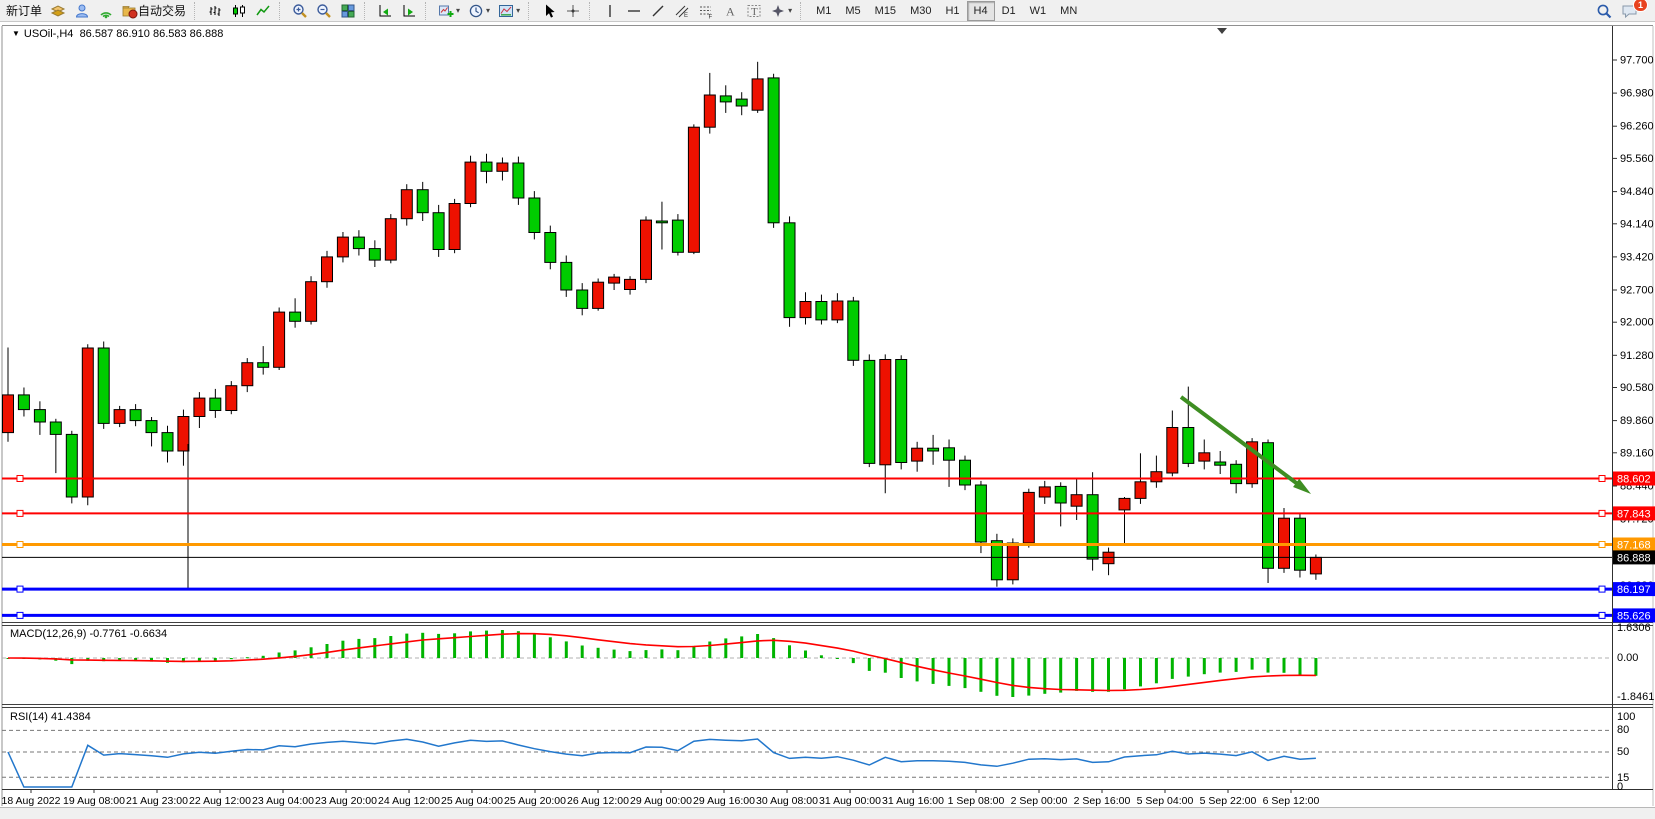 The width and height of the screenshot is (1655, 819). I want to click on shapes-icon, so click(778, 11).